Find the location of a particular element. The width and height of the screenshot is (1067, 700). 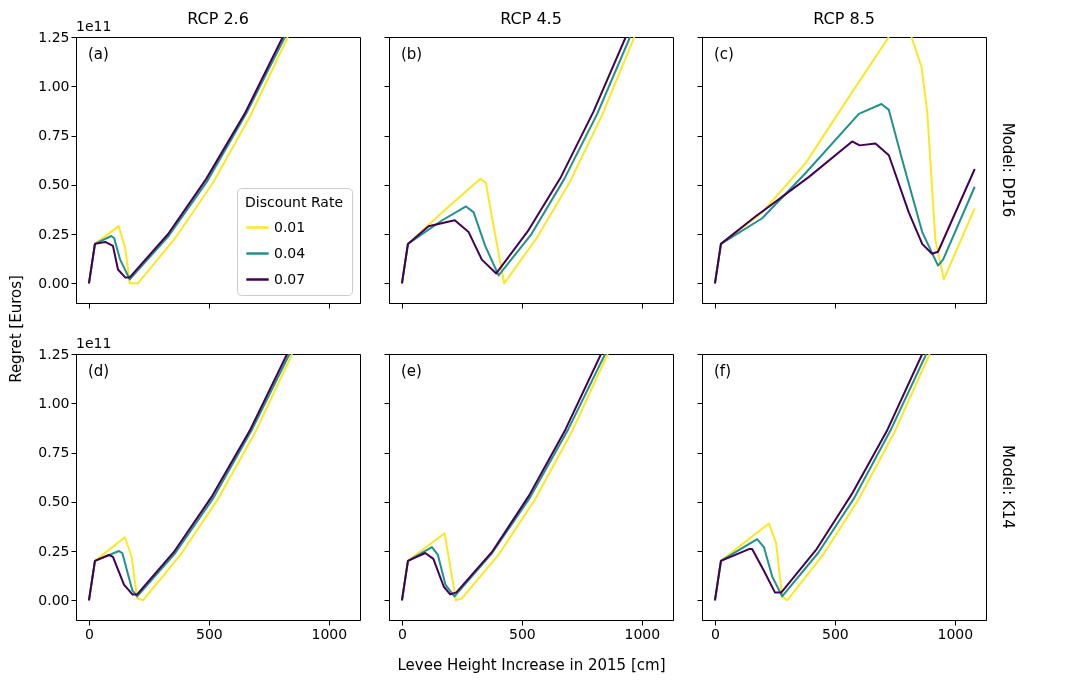

chart-title: RCP 2.6 is located at coordinates (218, 18).